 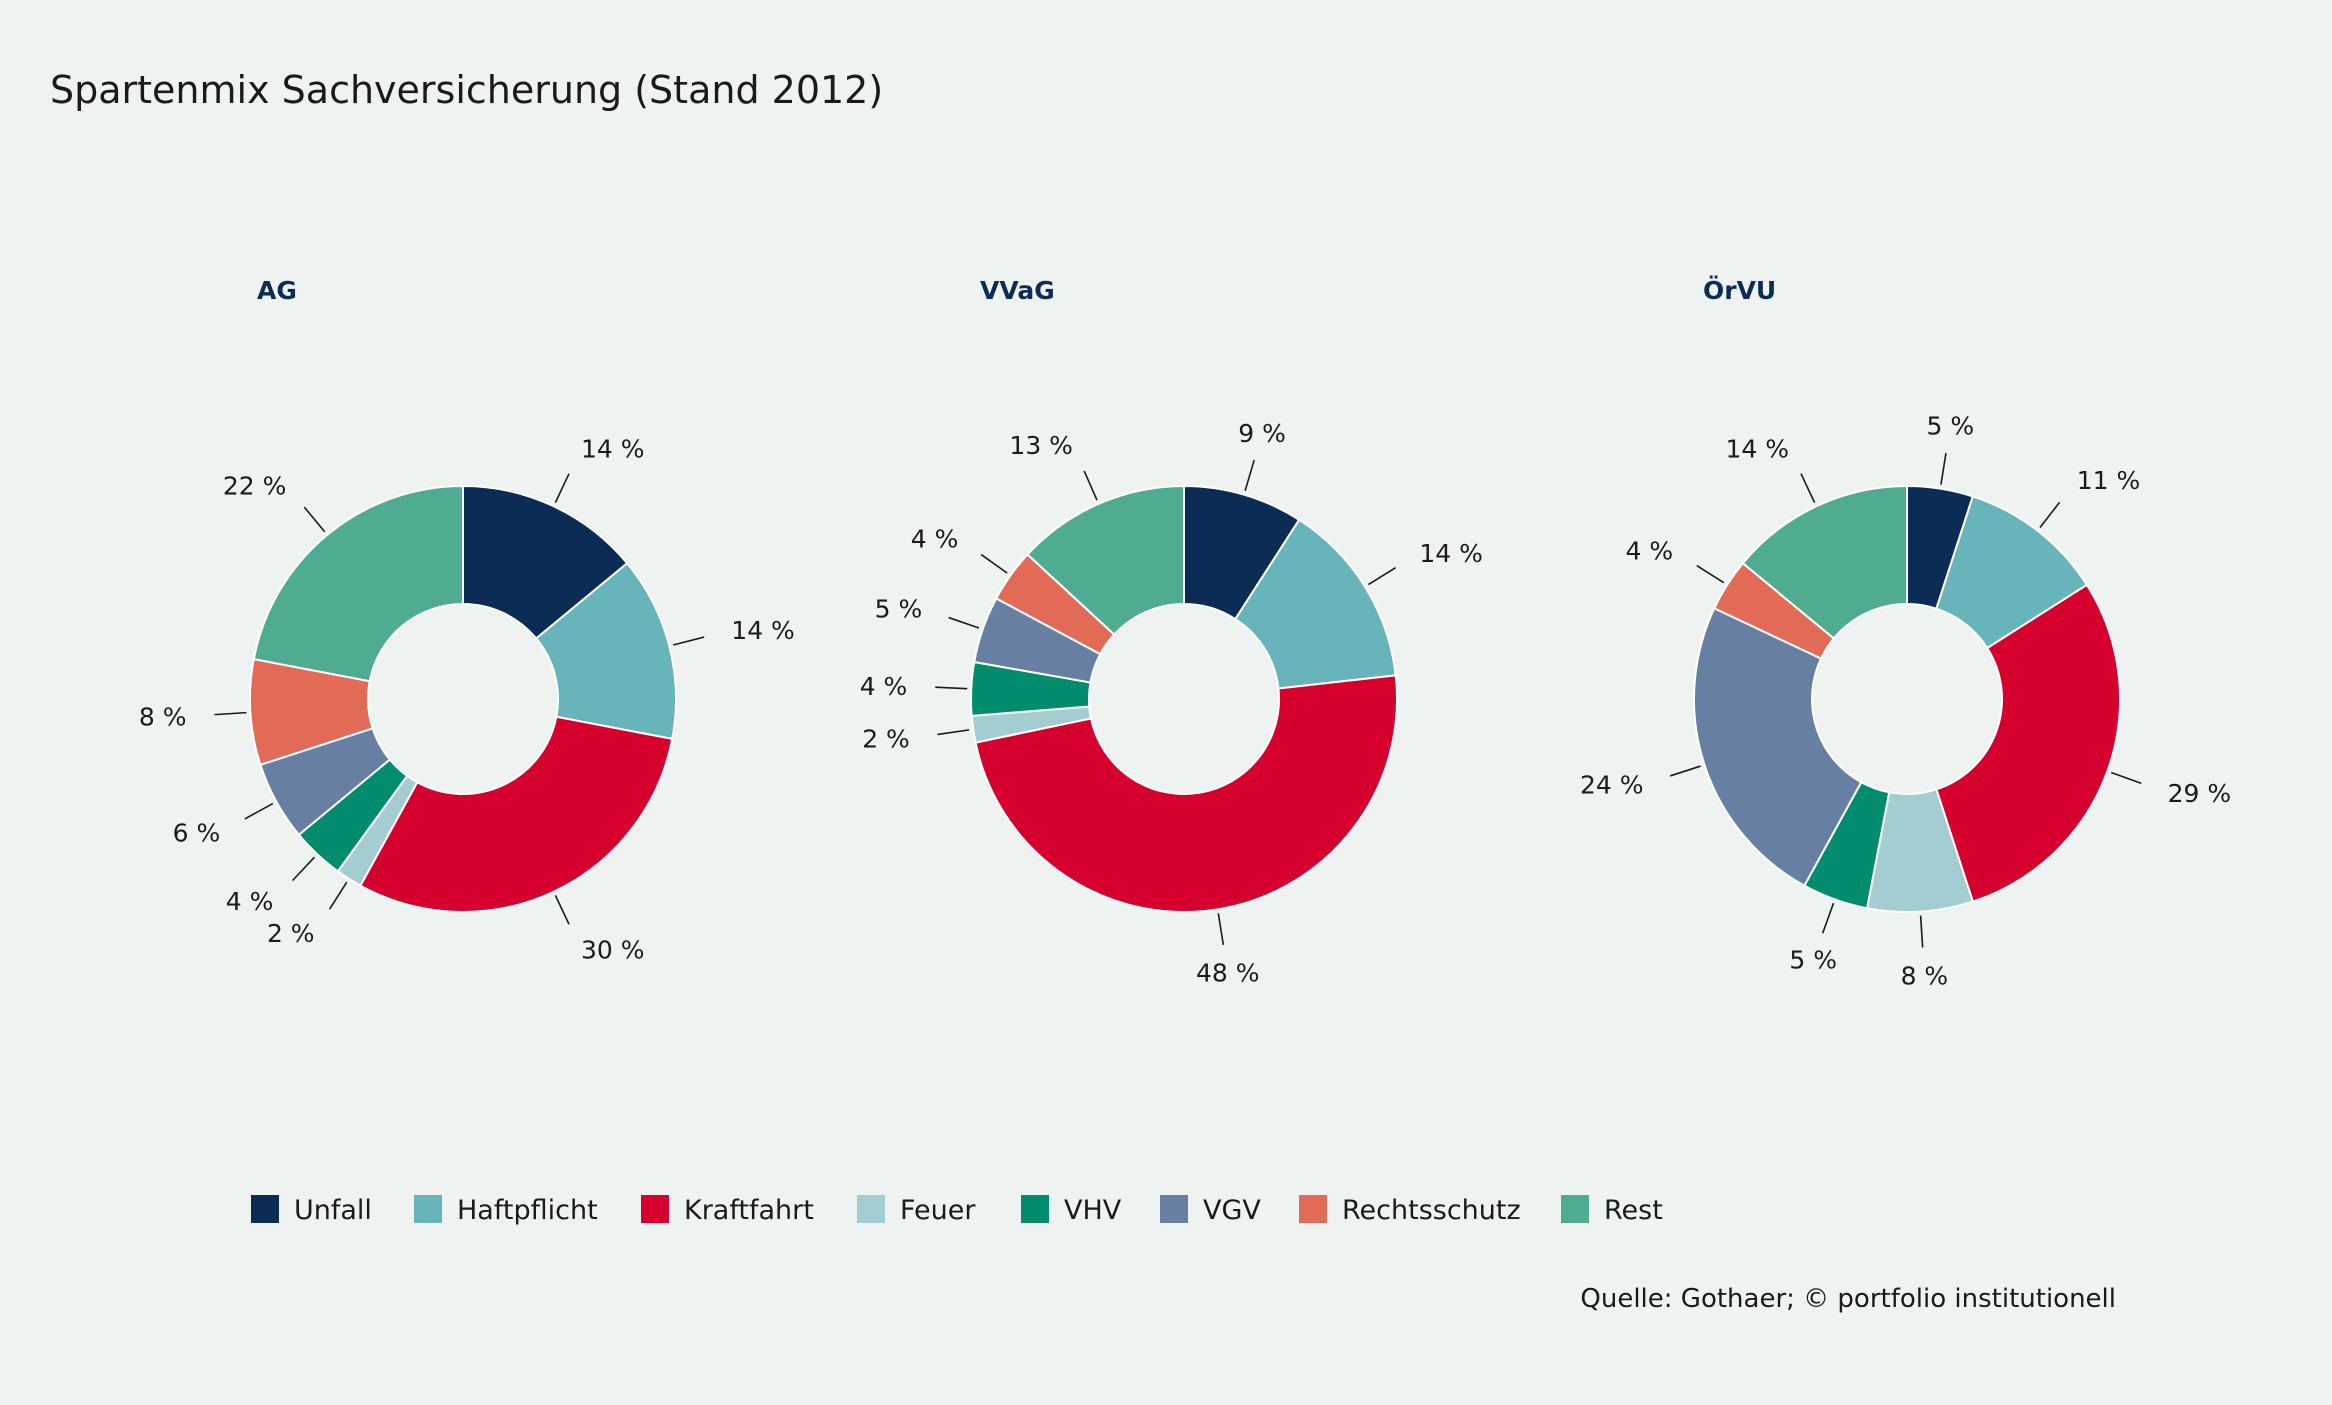 I want to click on leader-line-vvag-feuer, so click(x=953, y=732).